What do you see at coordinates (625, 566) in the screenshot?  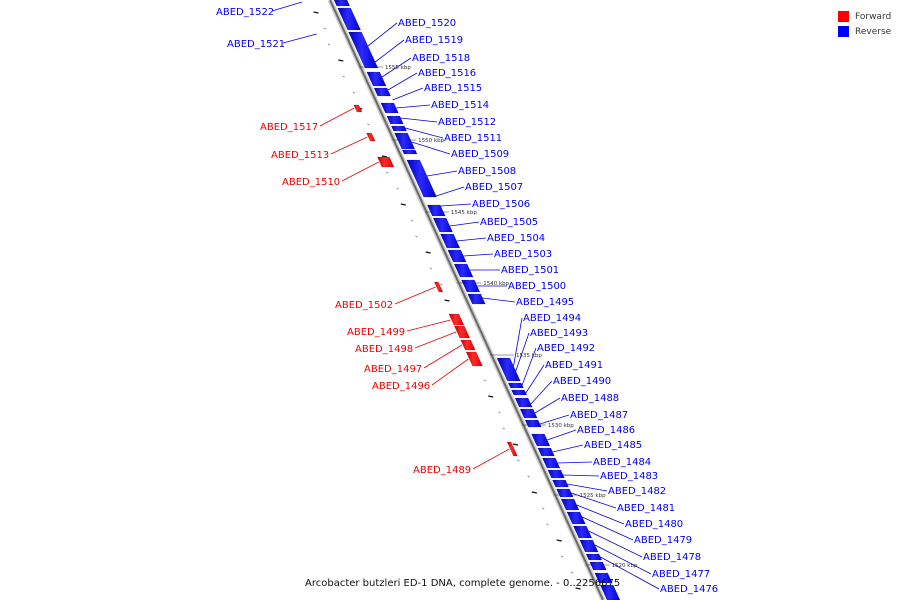 I see `scale-tick-label: 1520 kbp` at bounding box center [625, 566].